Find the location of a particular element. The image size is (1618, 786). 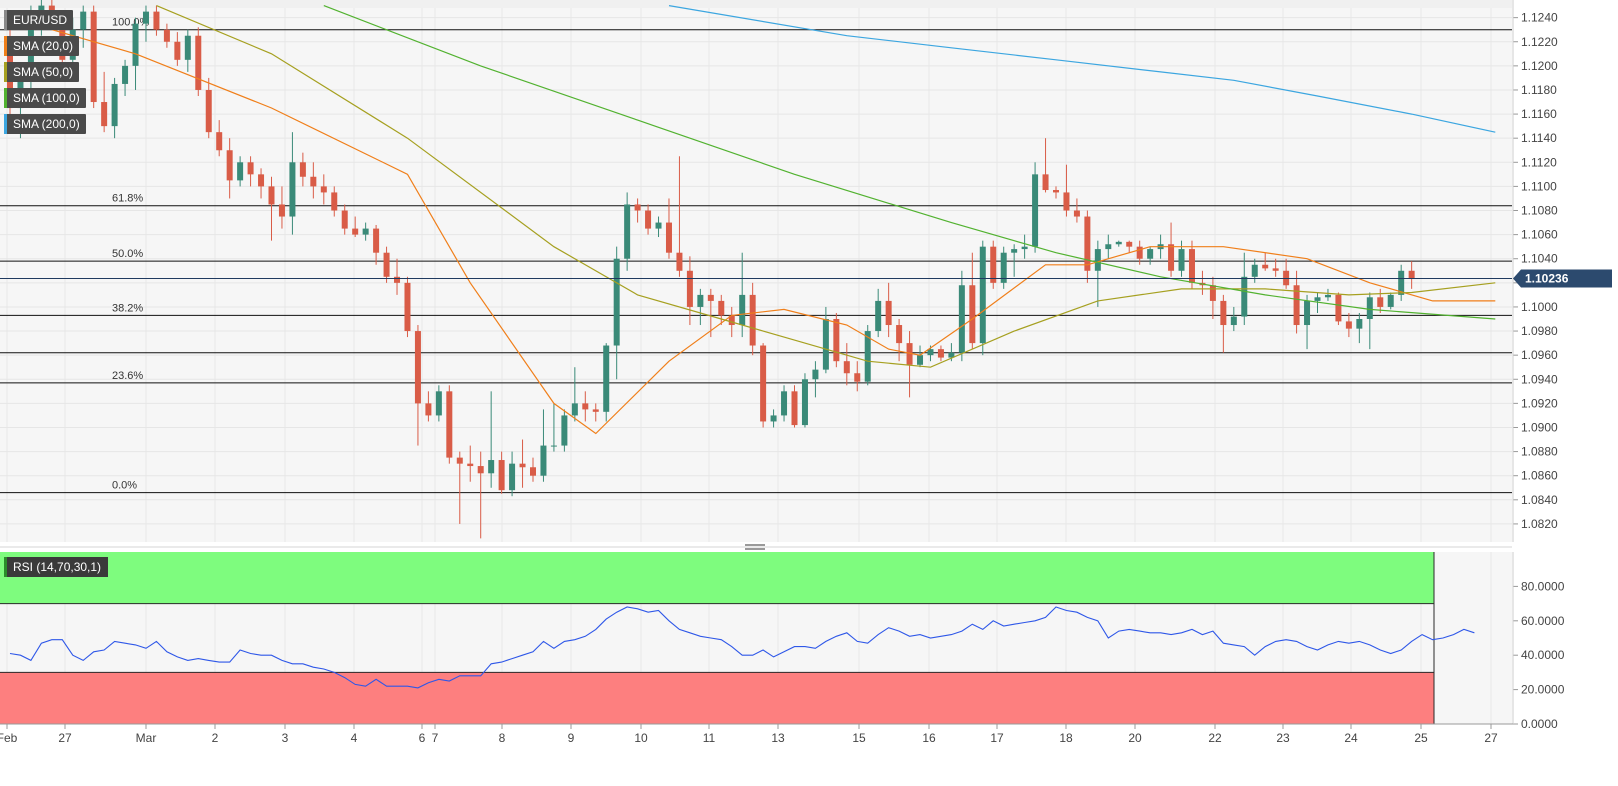

y-tick-label-main: 1.1080 is located at coordinates (1539, 211).